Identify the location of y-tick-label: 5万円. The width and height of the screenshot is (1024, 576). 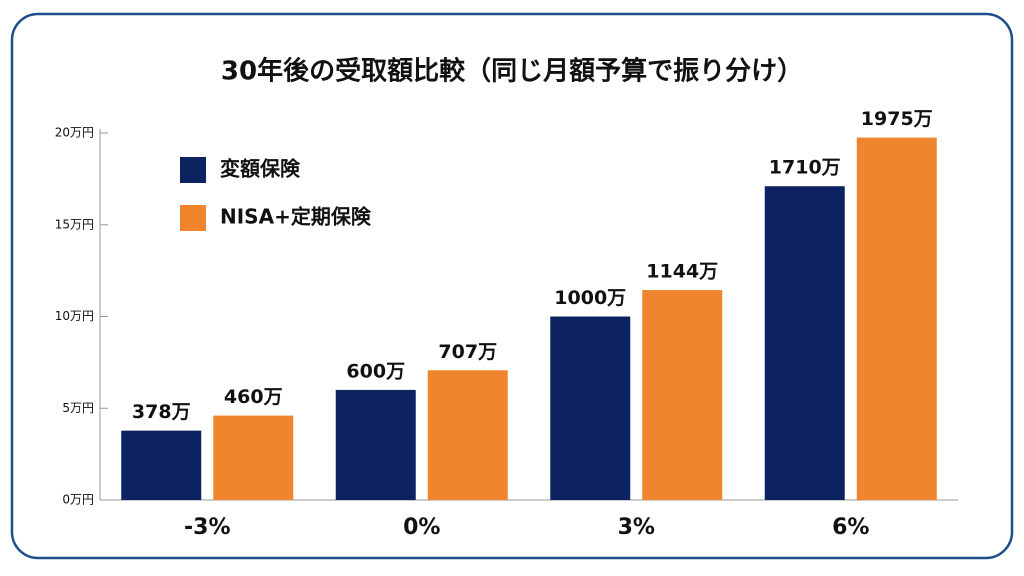
(78, 408).